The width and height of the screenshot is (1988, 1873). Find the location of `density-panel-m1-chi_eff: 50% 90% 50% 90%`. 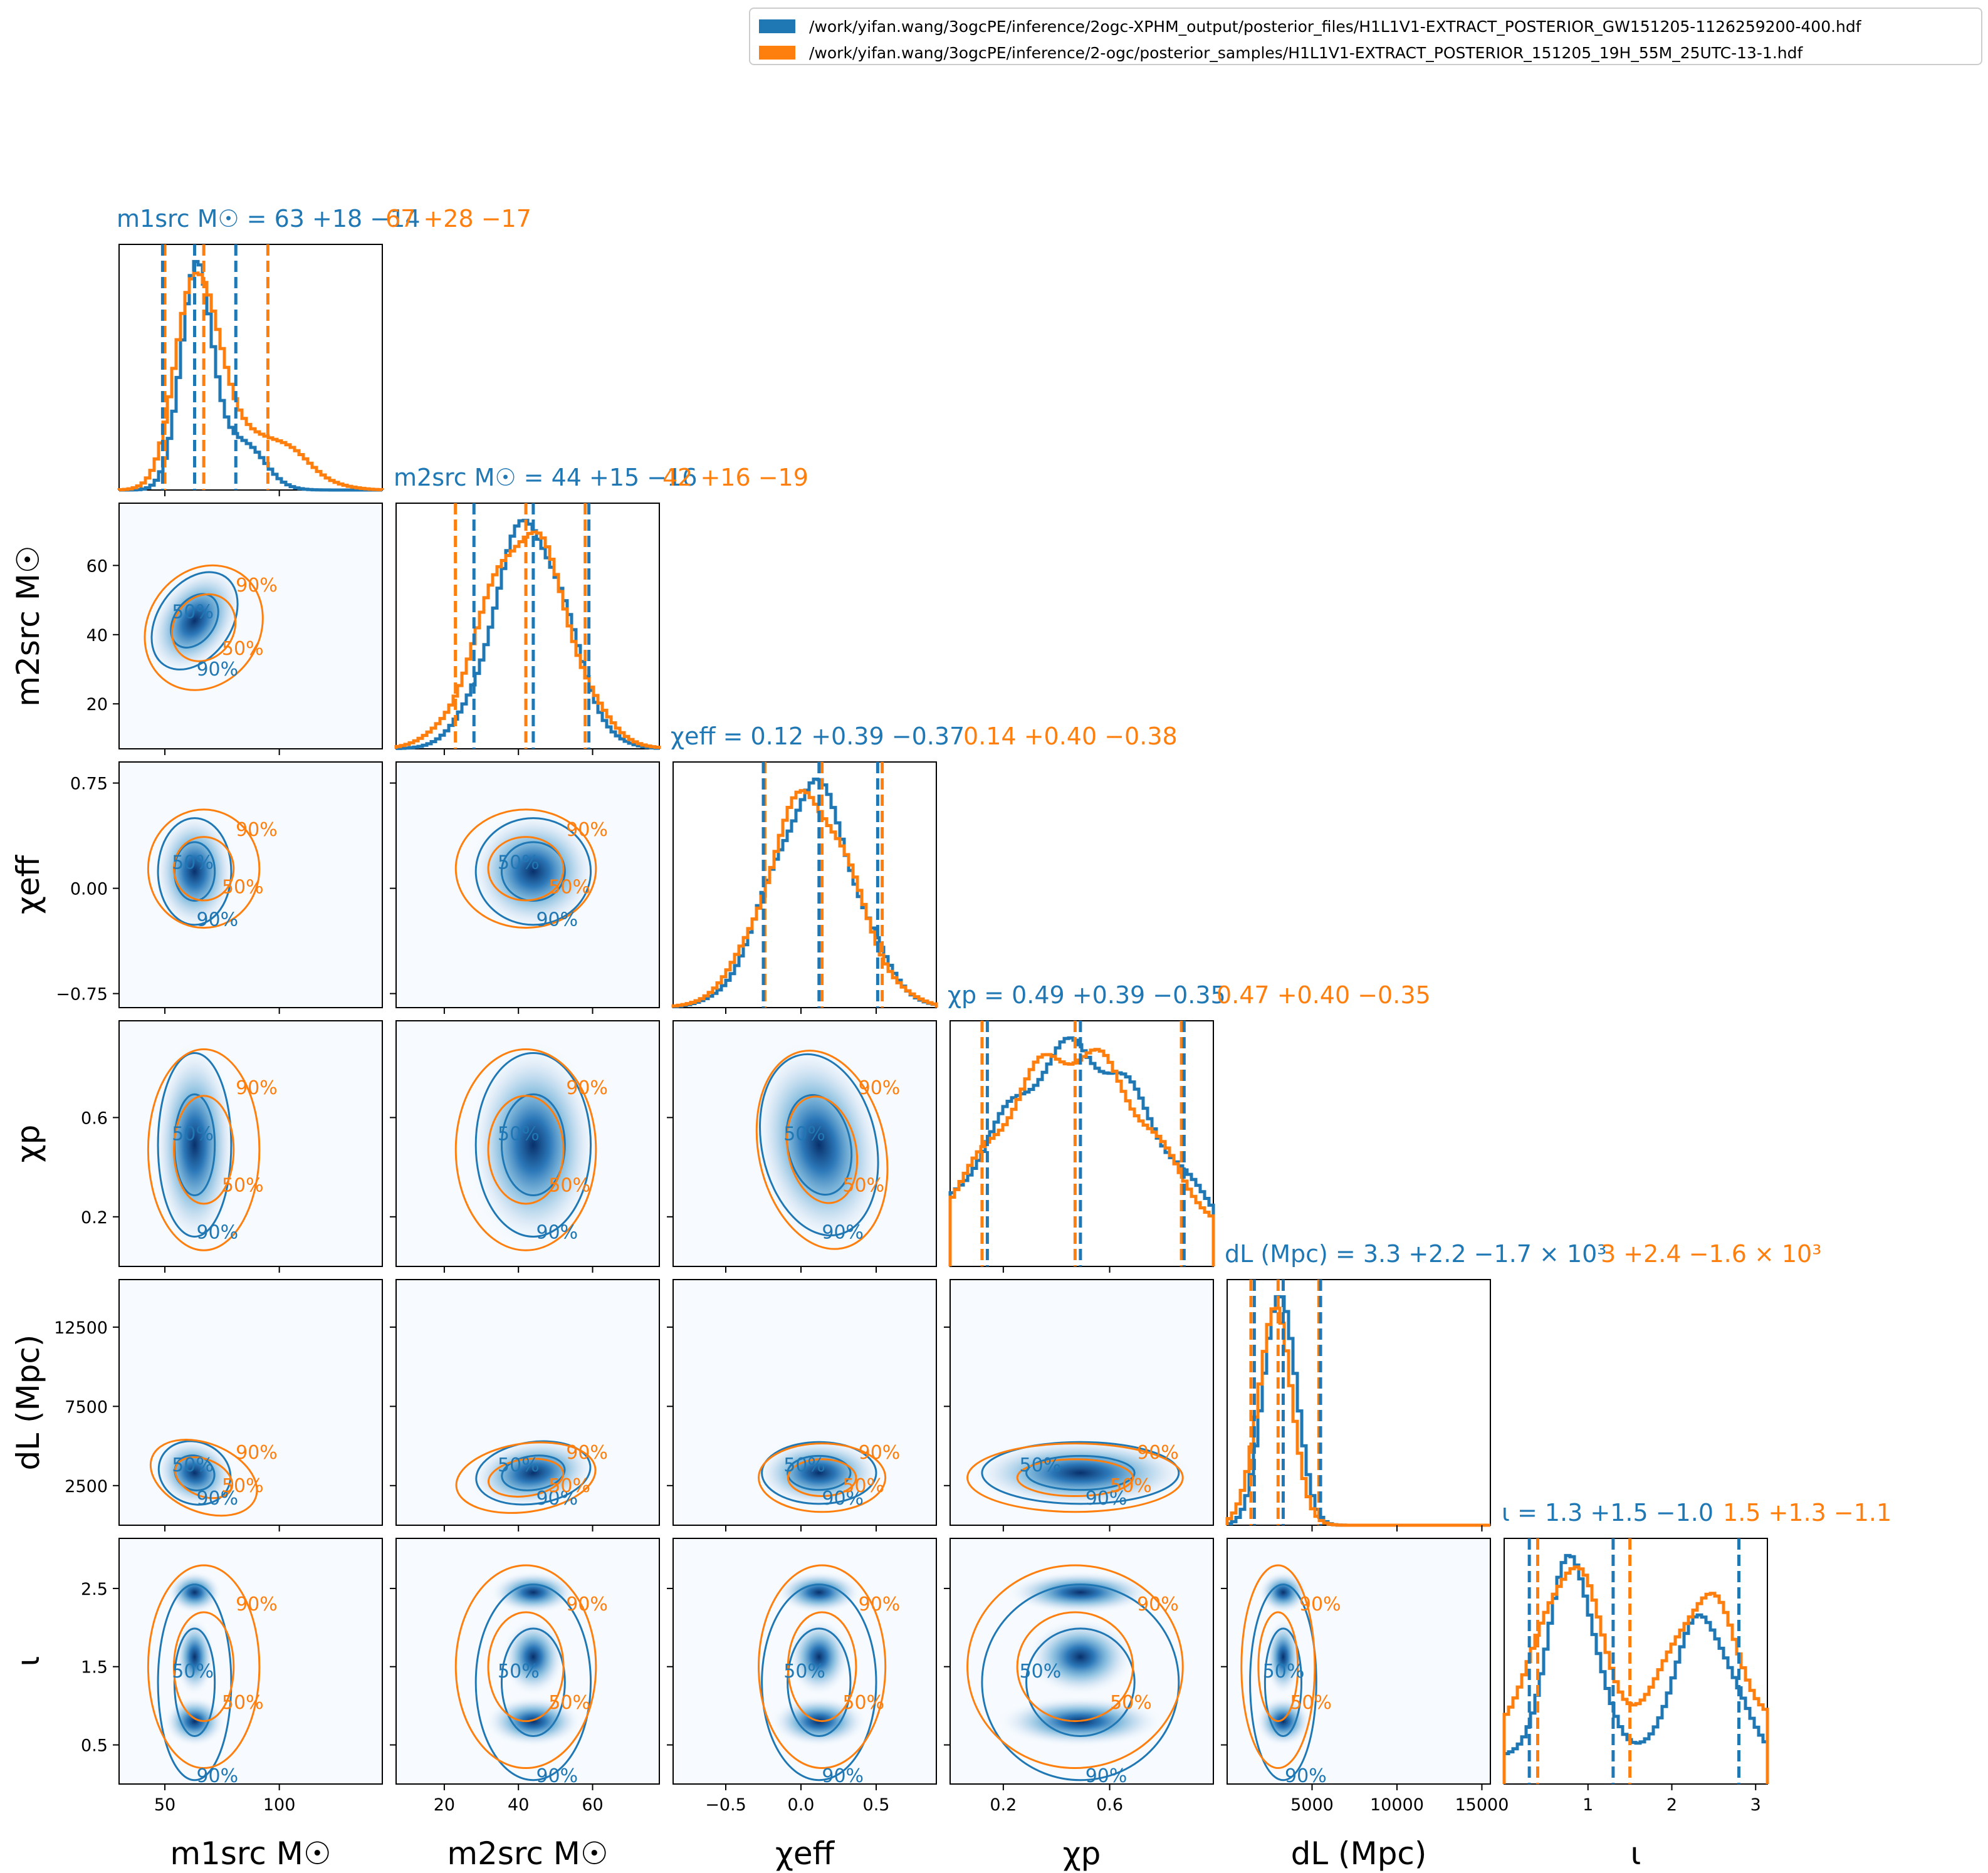

density-panel-m1-chi_eff: 50% 90% 50% 90% is located at coordinates (250, 885).